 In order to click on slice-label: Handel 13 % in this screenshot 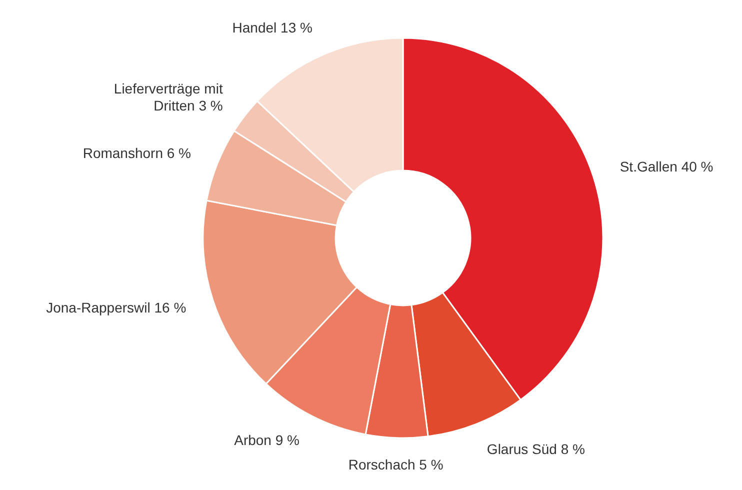, I will do `click(272, 28)`.